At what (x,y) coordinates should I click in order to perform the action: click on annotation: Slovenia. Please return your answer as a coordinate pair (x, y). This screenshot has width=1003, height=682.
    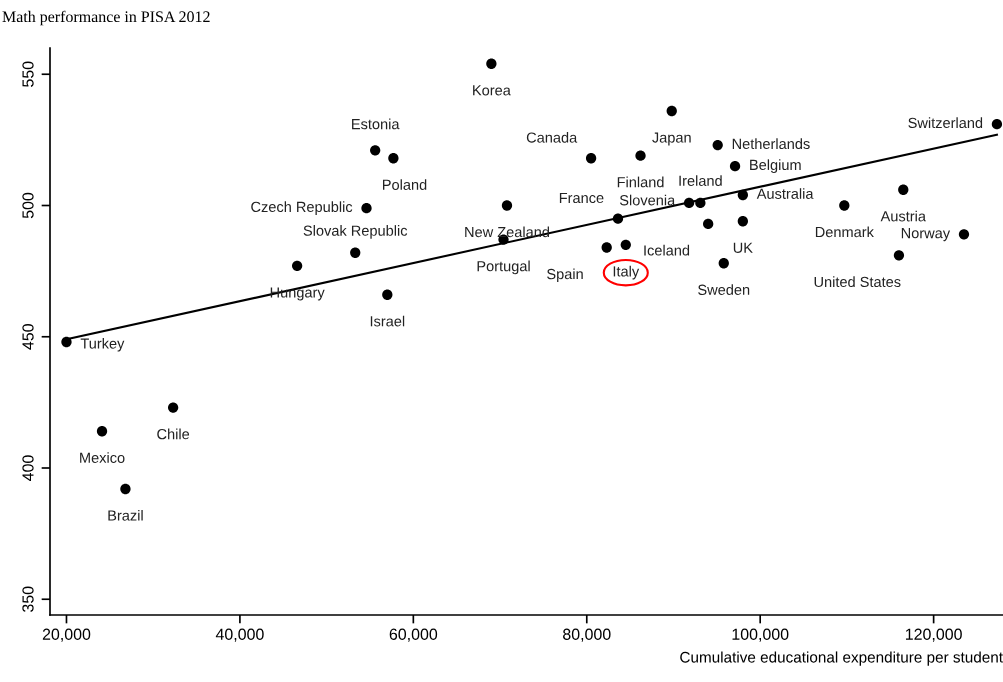
    Looking at the image, I should click on (647, 200).